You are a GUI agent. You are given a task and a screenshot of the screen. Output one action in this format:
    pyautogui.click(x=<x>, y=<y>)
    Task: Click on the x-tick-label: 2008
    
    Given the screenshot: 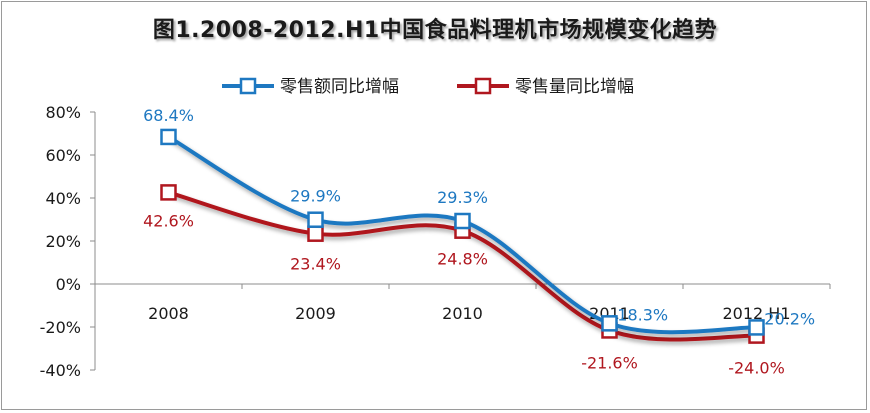 What is the action you would take?
    pyautogui.click(x=168, y=313)
    